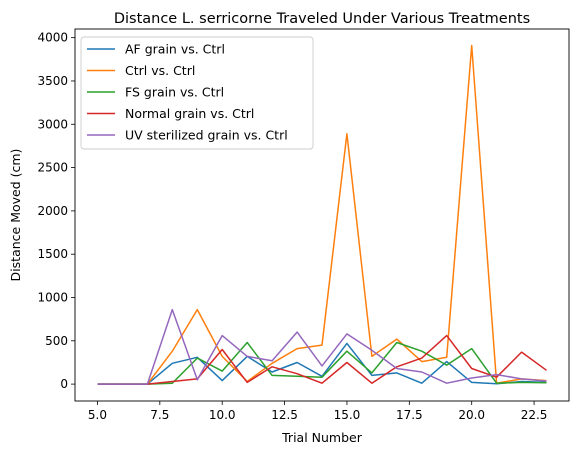 Image resolution: width=580 pixels, height=460 pixels. Describe the element at coordinates (52, 297) in the screenshot. I see `y-tick-label: 1000` at that location.